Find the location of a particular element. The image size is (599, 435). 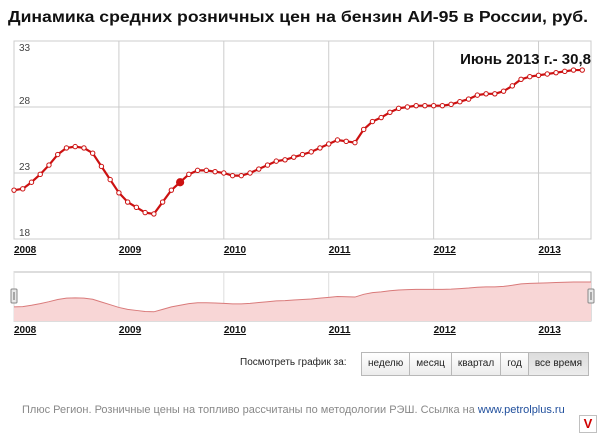

x-tick-label: 2010 is located at coordinates (235, 250).